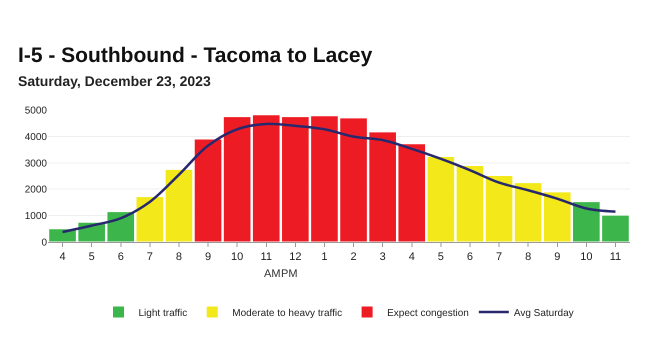  What do you see at coordinates (36, 137) in the screenshot?
I see `y-tick-label: 4000` at bounding box center [36, 137].